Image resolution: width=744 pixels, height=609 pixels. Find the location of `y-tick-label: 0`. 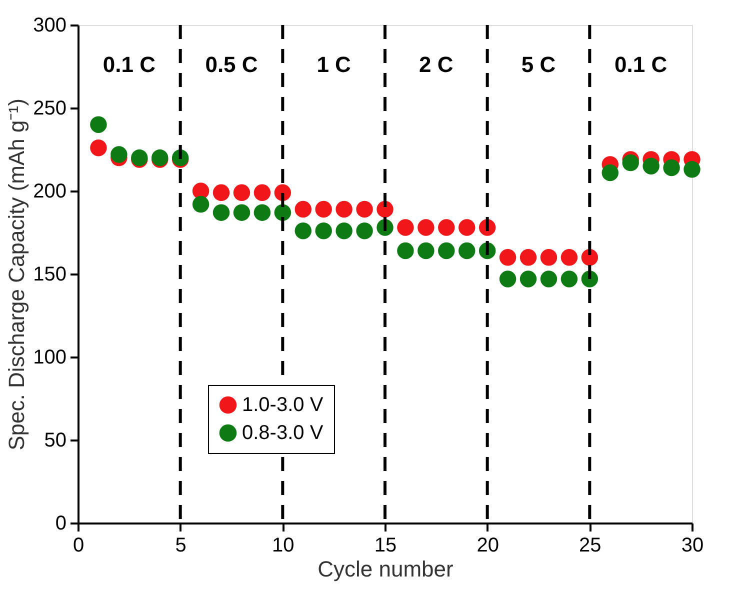

y-tick-label: 0 is located at coordinates (60, 523).